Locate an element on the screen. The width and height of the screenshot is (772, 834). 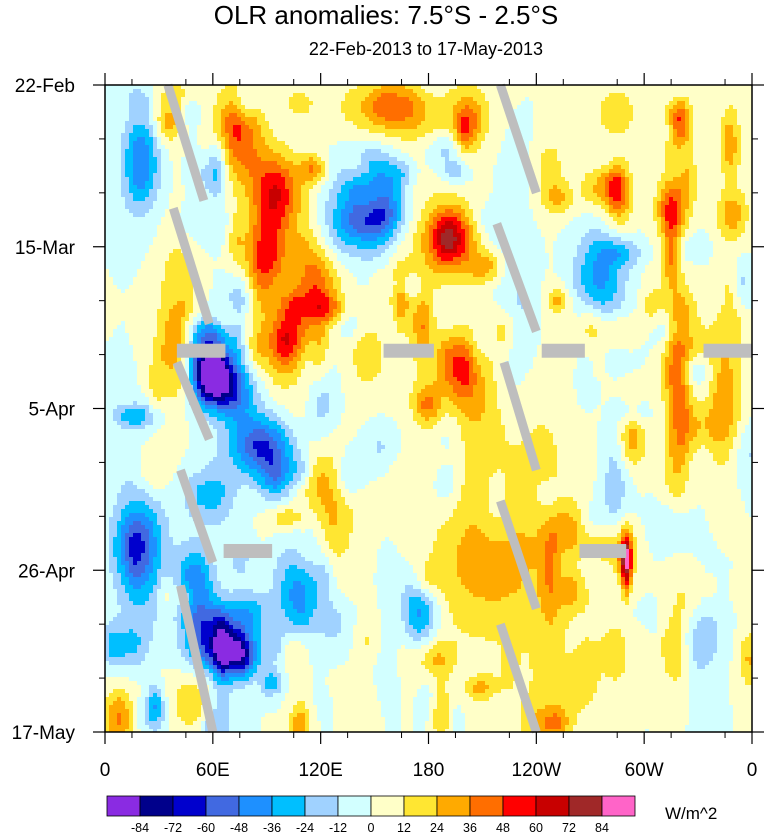
y-tick-label: 22-Feb is located at coordinates (45, 86).